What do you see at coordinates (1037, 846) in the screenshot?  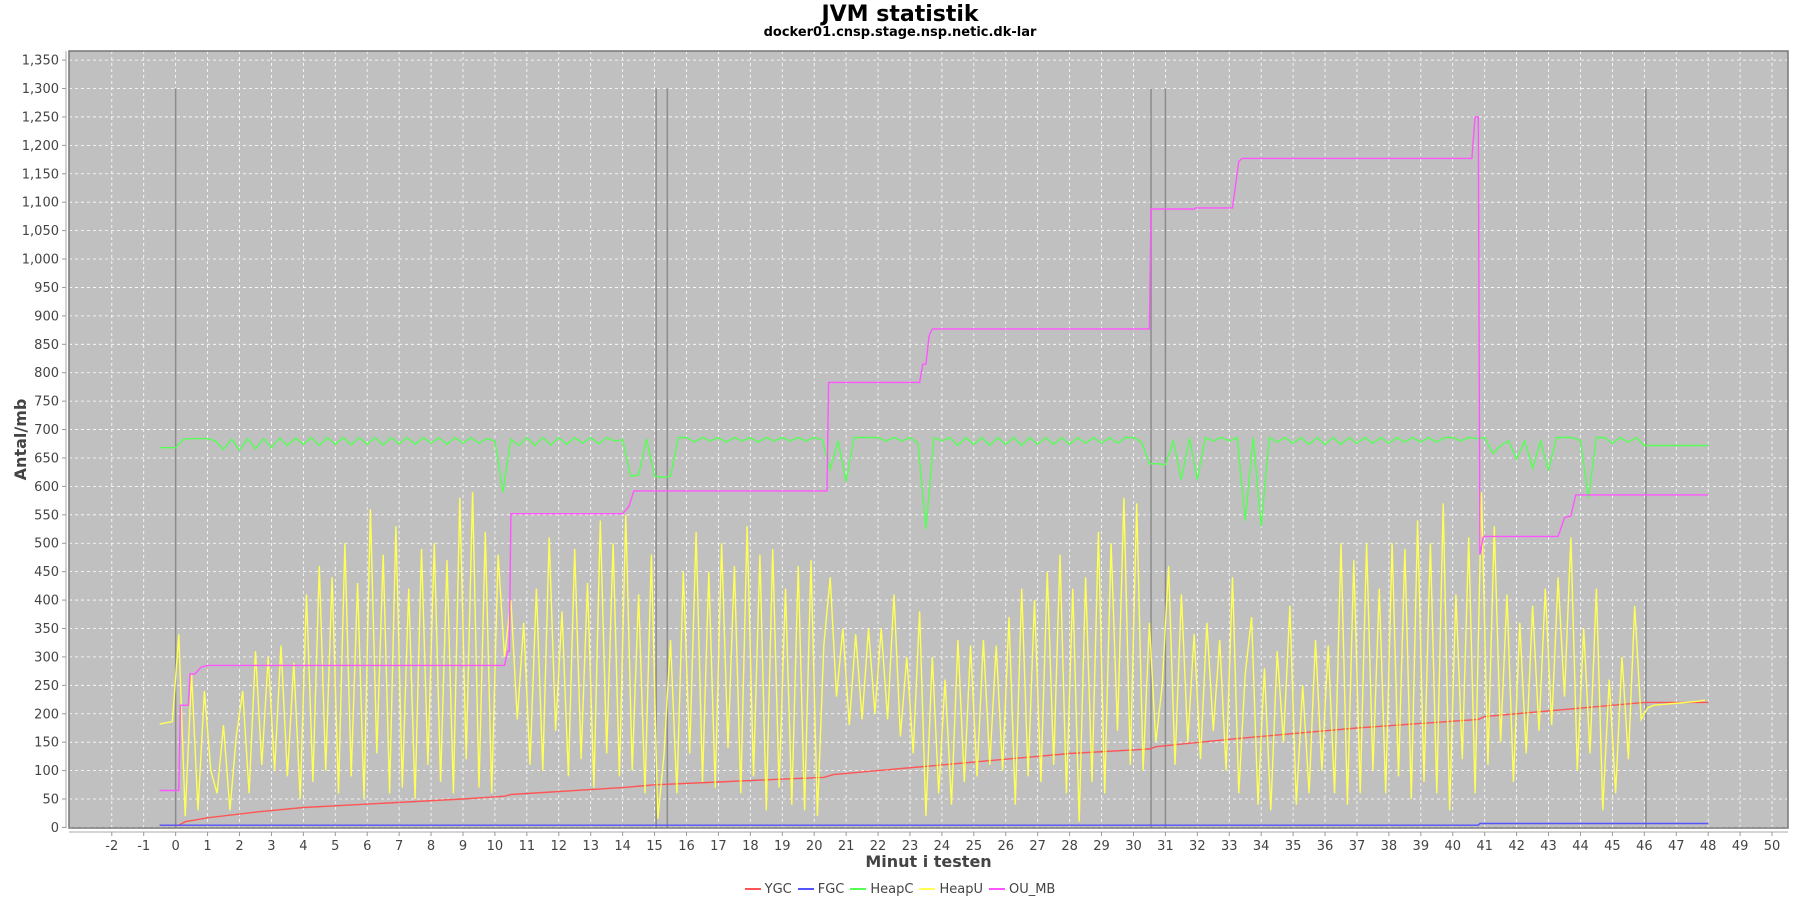 I see `x-tick-label: 27` at bounding box center [1037, 846].